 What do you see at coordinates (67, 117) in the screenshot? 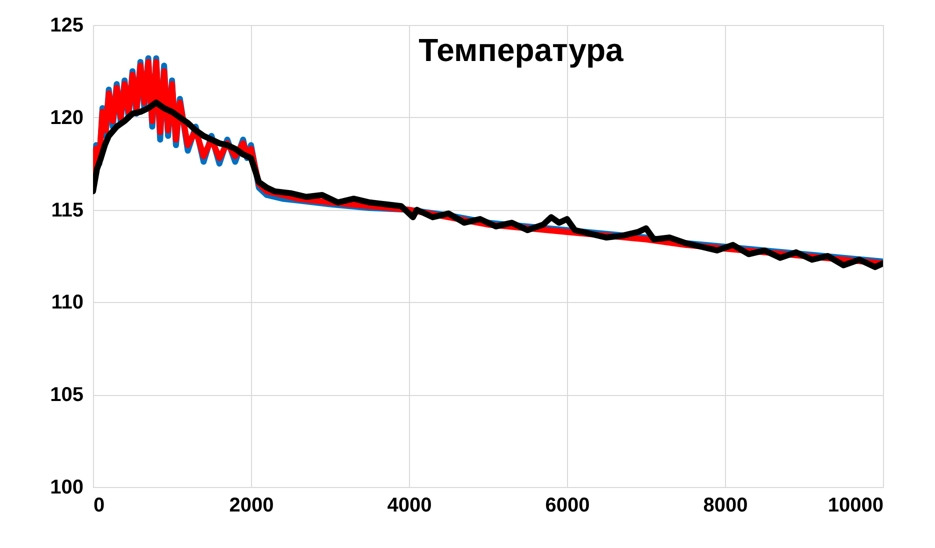
I see `y-tick-label: 120` at bounding box center [67, 117].